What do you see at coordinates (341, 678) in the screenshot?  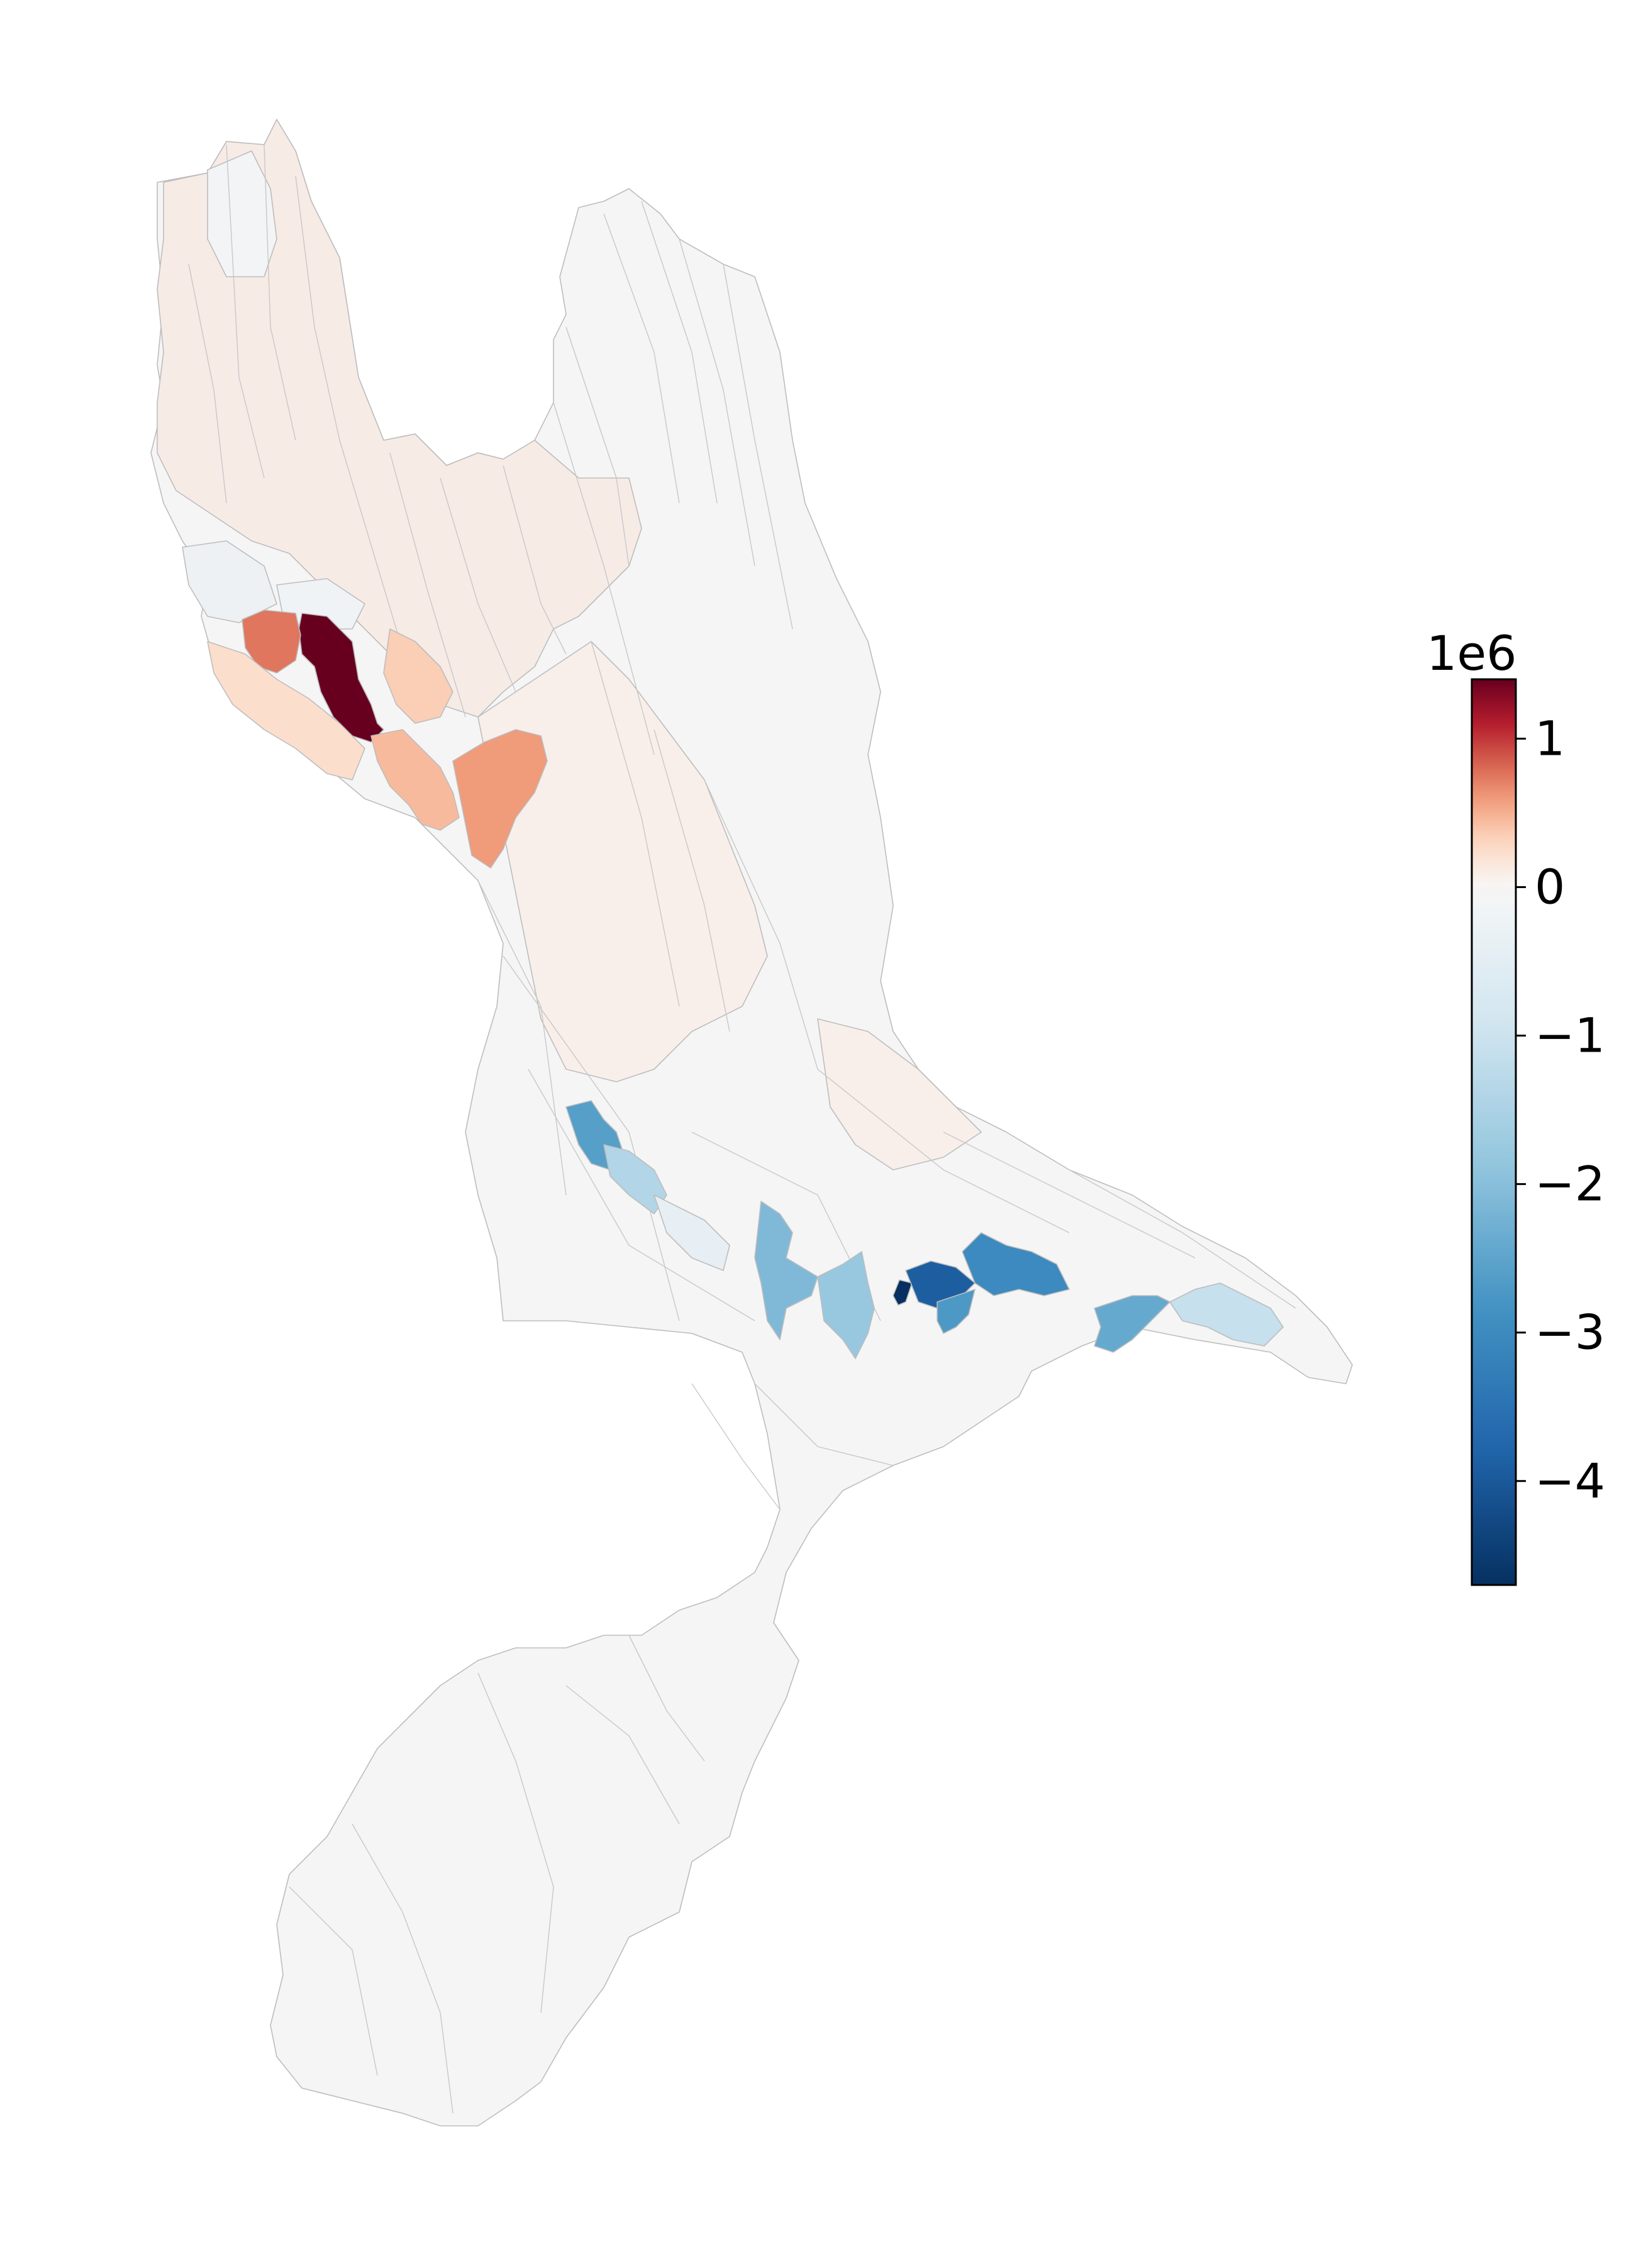 I see `subbasin-northwest-max` at bounding box center [341, 678].